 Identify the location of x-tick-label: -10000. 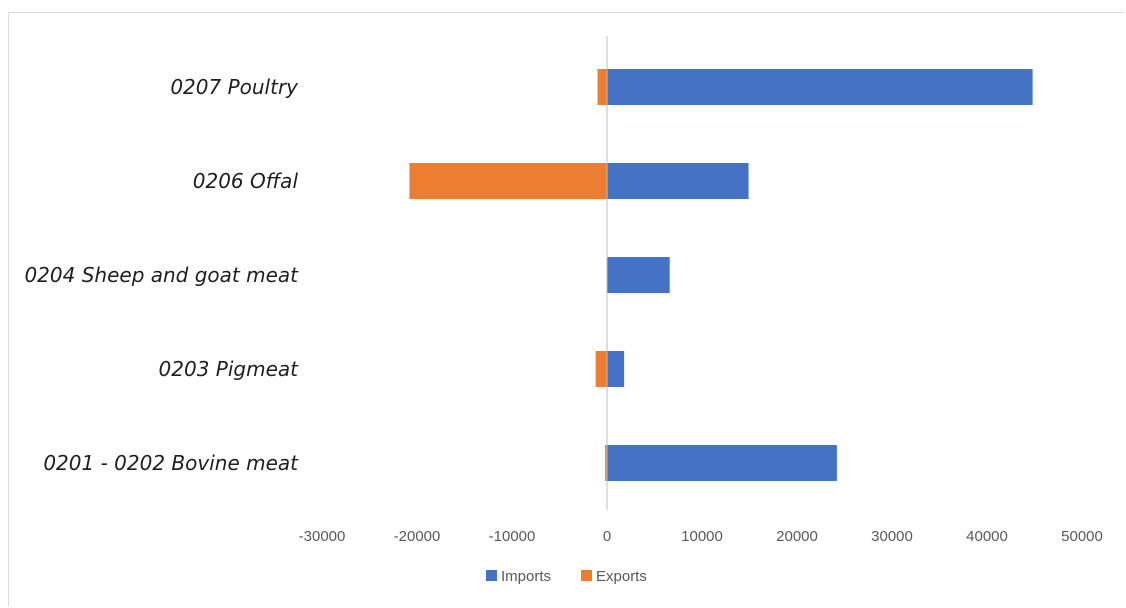
(512, 536).